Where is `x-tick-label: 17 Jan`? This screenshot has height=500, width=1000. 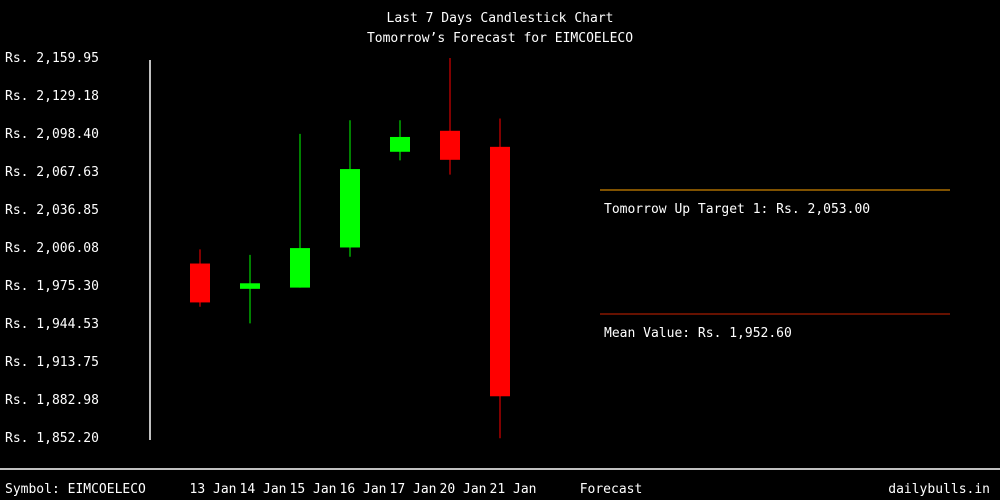
x-tick-label: 17 Jan is located at coordinates (413, 489).